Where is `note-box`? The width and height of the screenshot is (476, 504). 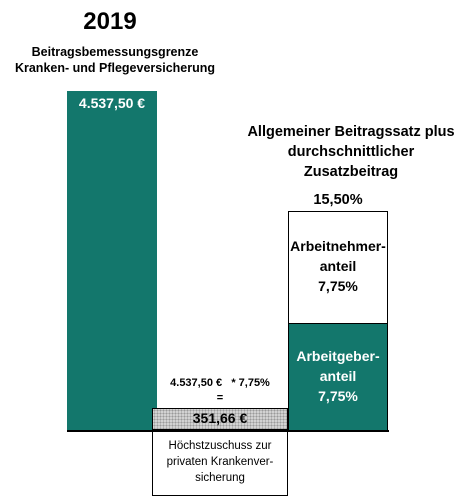
note-box is located at coordinates (220, 463).